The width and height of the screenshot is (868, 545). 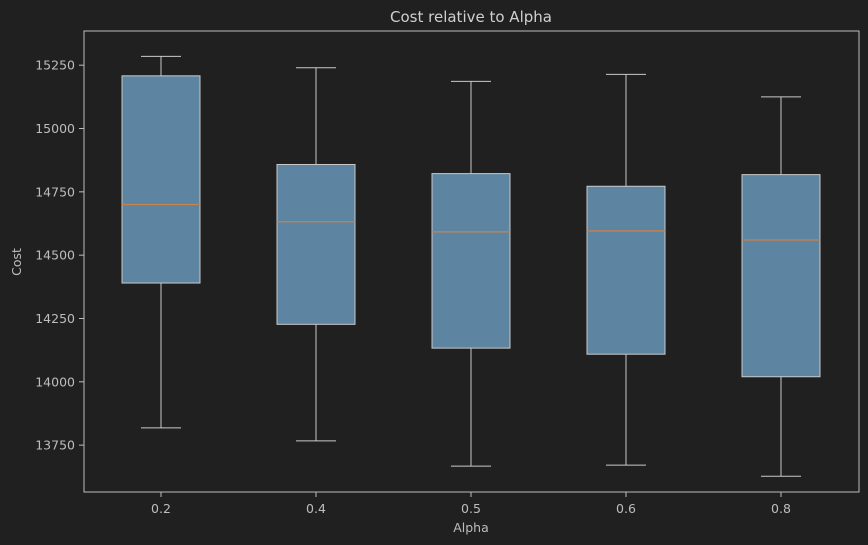 What do you see at coordinates (16, 262) in the screenshot?
I see `y-axis-label: Cost` at bounding box center [16, 262].